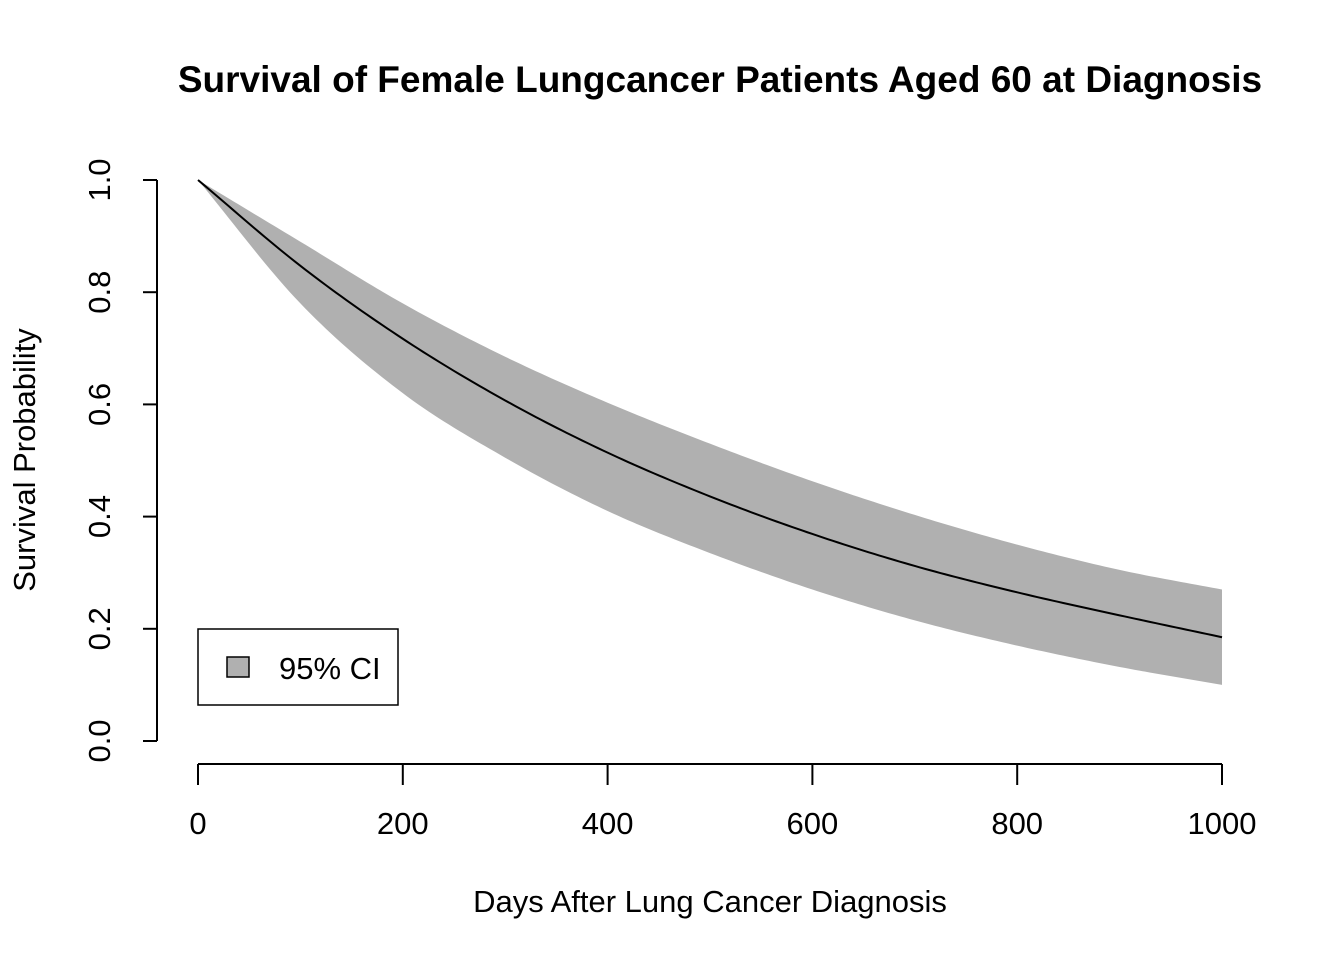 The image size is (1344, 960). What do you see at coordinates (403, 823) in the screenshot?
I see `x-tick-label: 200` at bounding box center [403, 823].